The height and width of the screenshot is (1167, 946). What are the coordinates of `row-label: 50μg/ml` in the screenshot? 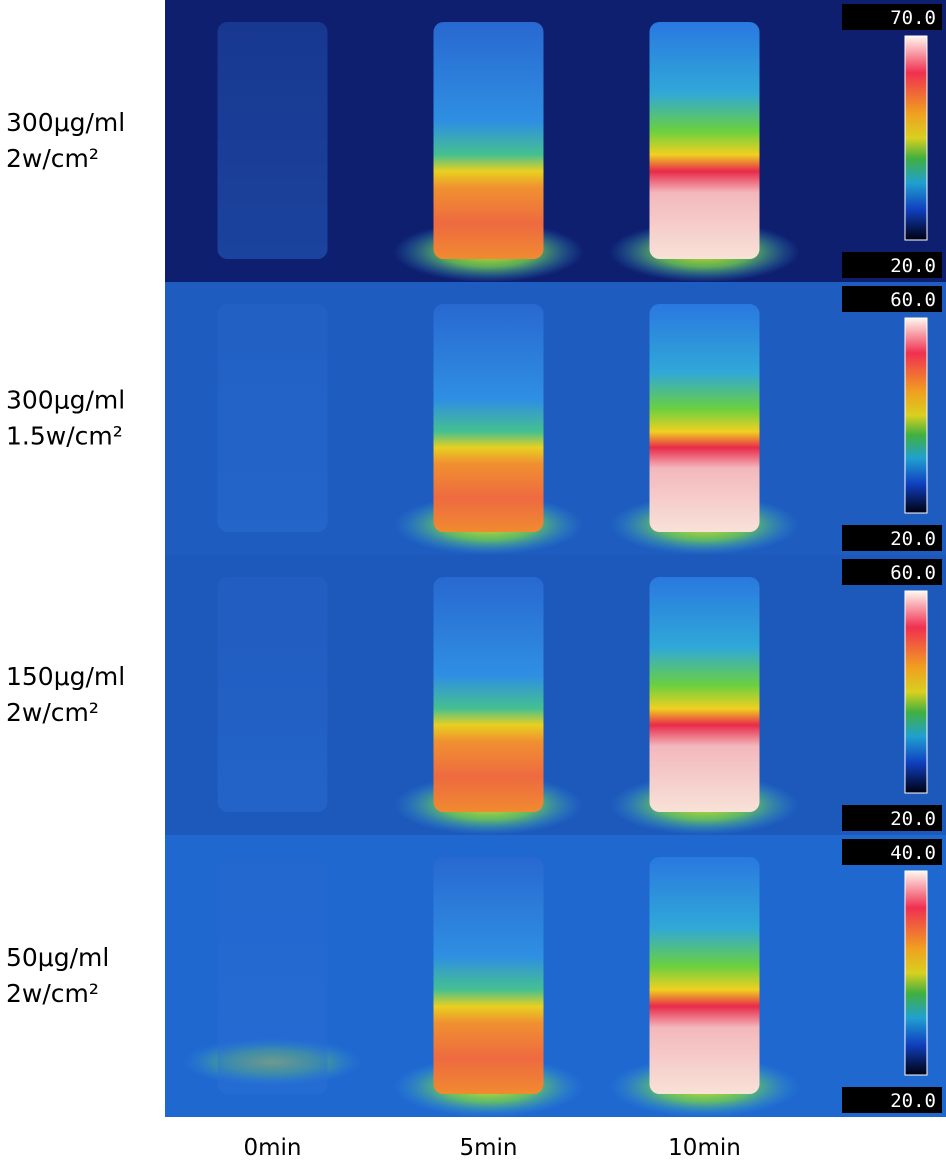 It's located at (57, 957).